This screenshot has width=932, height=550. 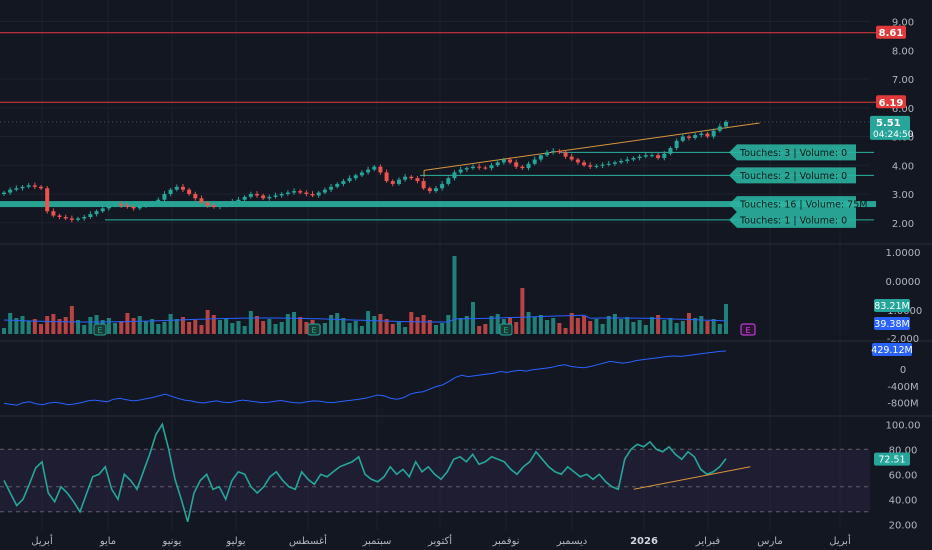 What do you see at coordinates (792, 219) in the screenshot?
I see `support-label-tag` at bounding box center [792, 219].